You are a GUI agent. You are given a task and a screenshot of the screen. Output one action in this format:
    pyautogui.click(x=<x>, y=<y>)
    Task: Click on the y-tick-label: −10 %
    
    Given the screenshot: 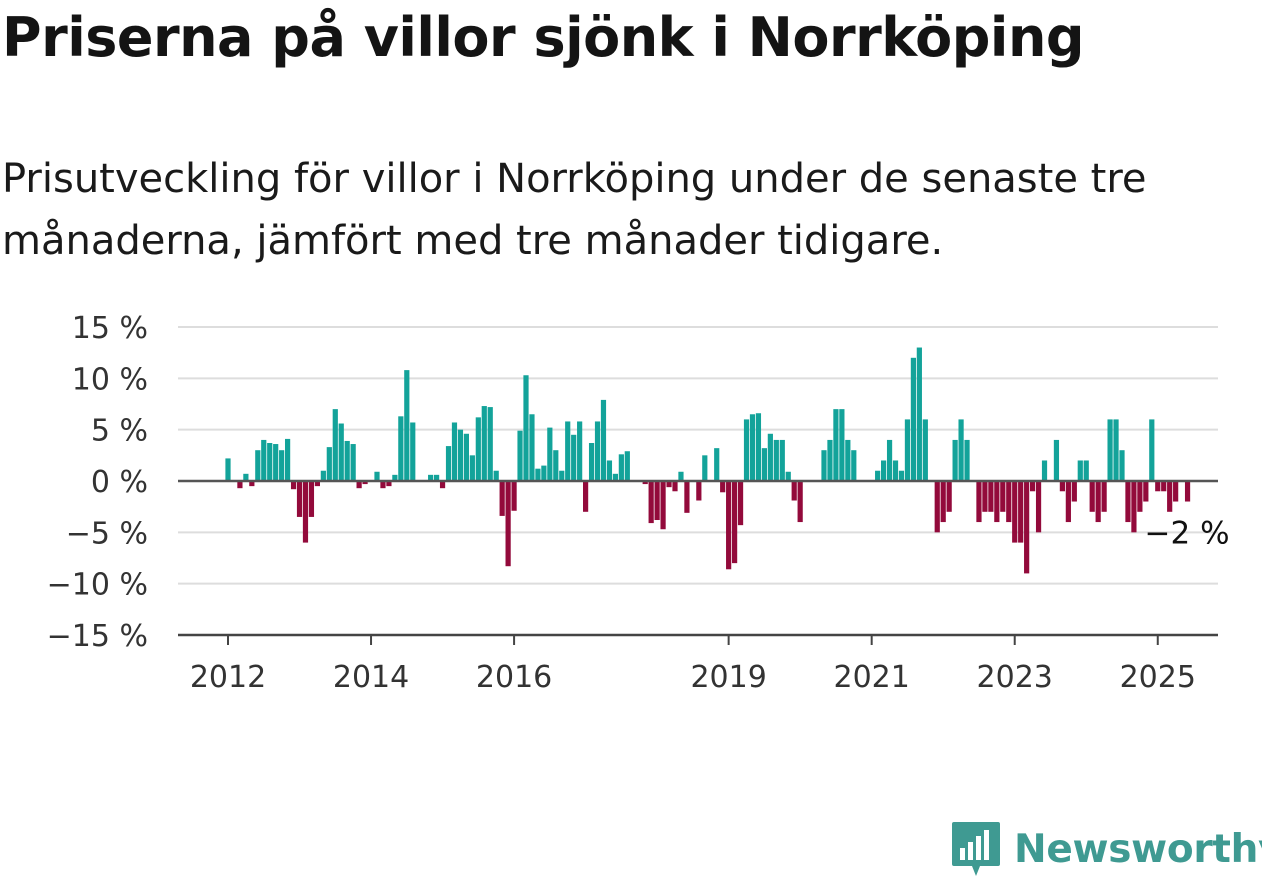 What is the action you would take?
    pyautogui.click(x=97, y=585)
    